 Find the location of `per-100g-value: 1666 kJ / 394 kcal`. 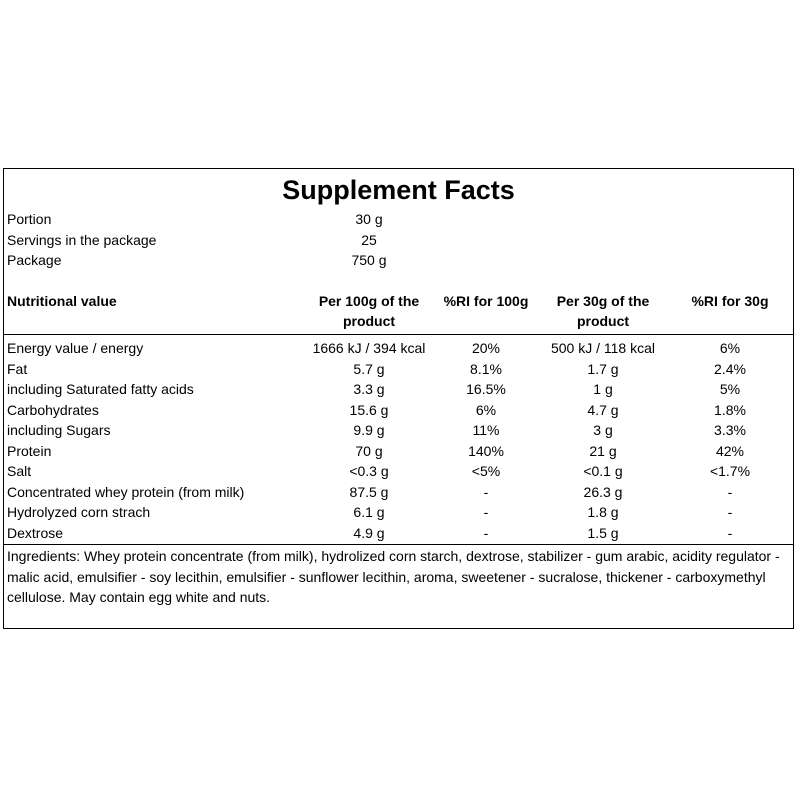

per-100g-value: 1666 kJ / 394 kcal is located at coordinates (369, 348).